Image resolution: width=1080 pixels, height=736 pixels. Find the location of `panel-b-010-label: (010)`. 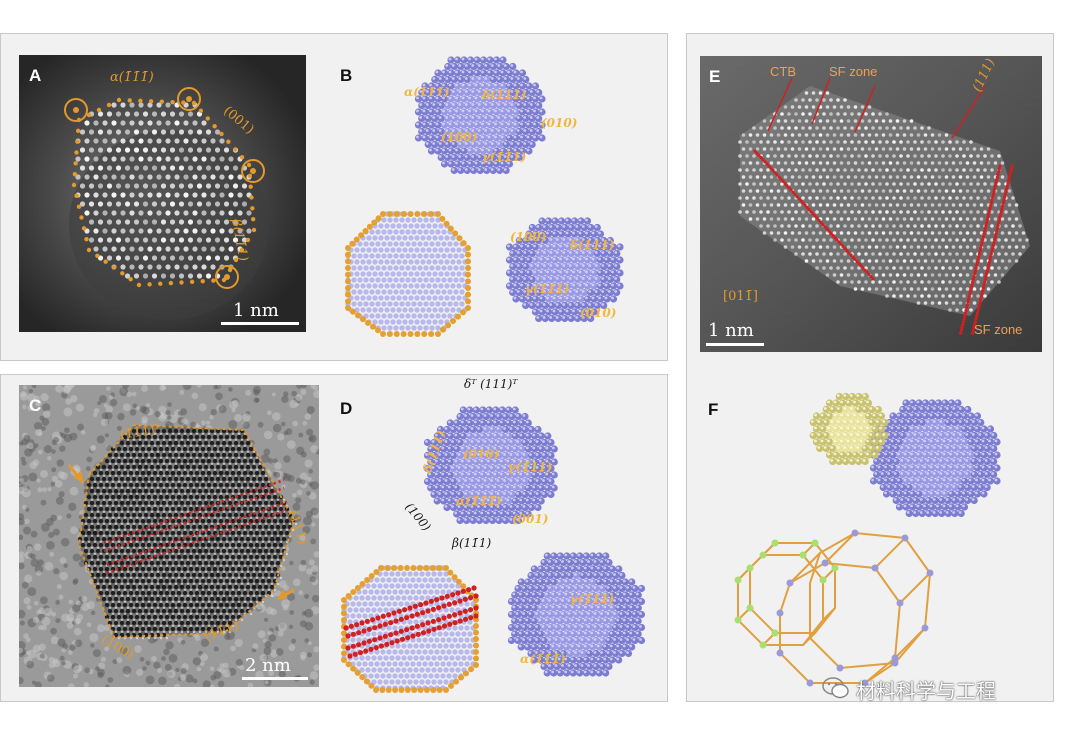

panel-b-010-label: (010) is located at coordinates (559, 123).